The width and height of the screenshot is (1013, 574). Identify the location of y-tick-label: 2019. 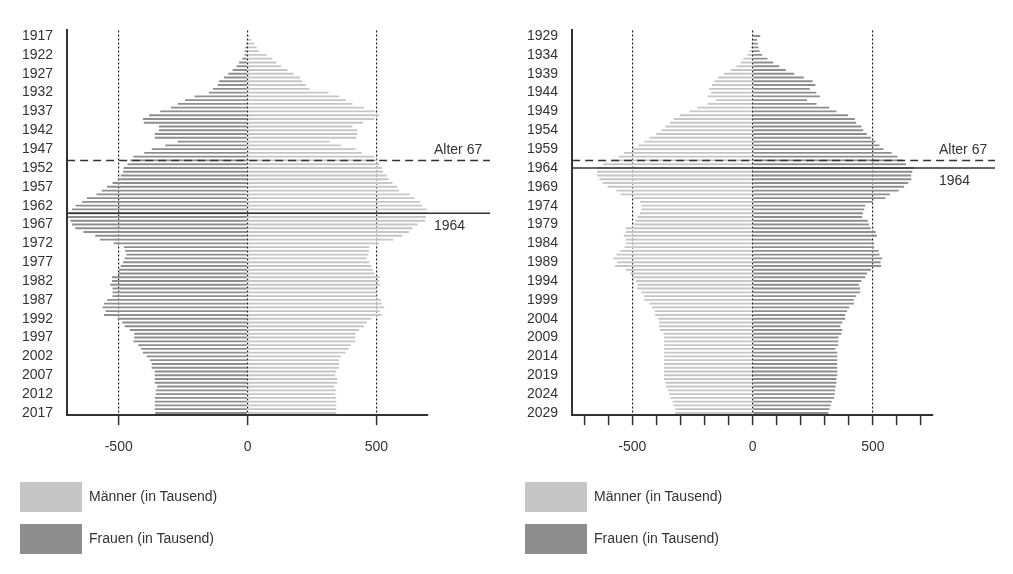
(542, 374).